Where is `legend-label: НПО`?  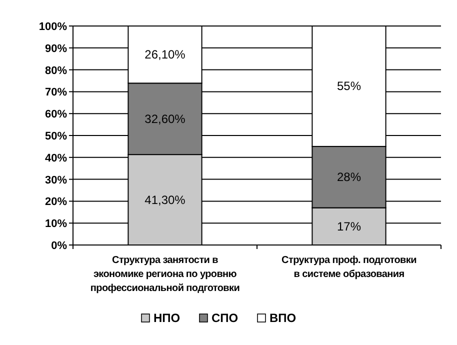
legend-label: НПО is located at coordinates (167, 318).